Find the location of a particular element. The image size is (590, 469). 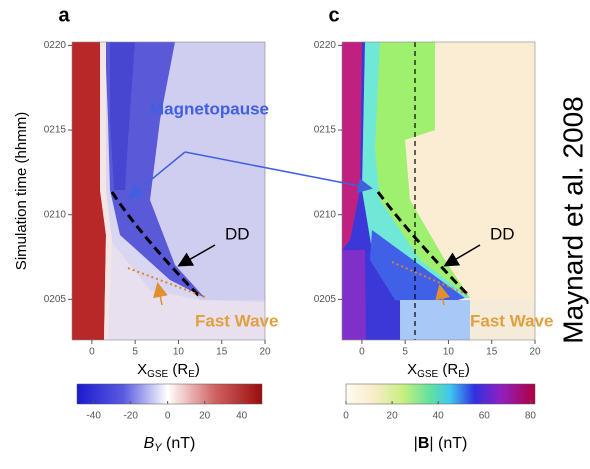

colorbar-label: BY (nT) is located at coordinates (170, 444).